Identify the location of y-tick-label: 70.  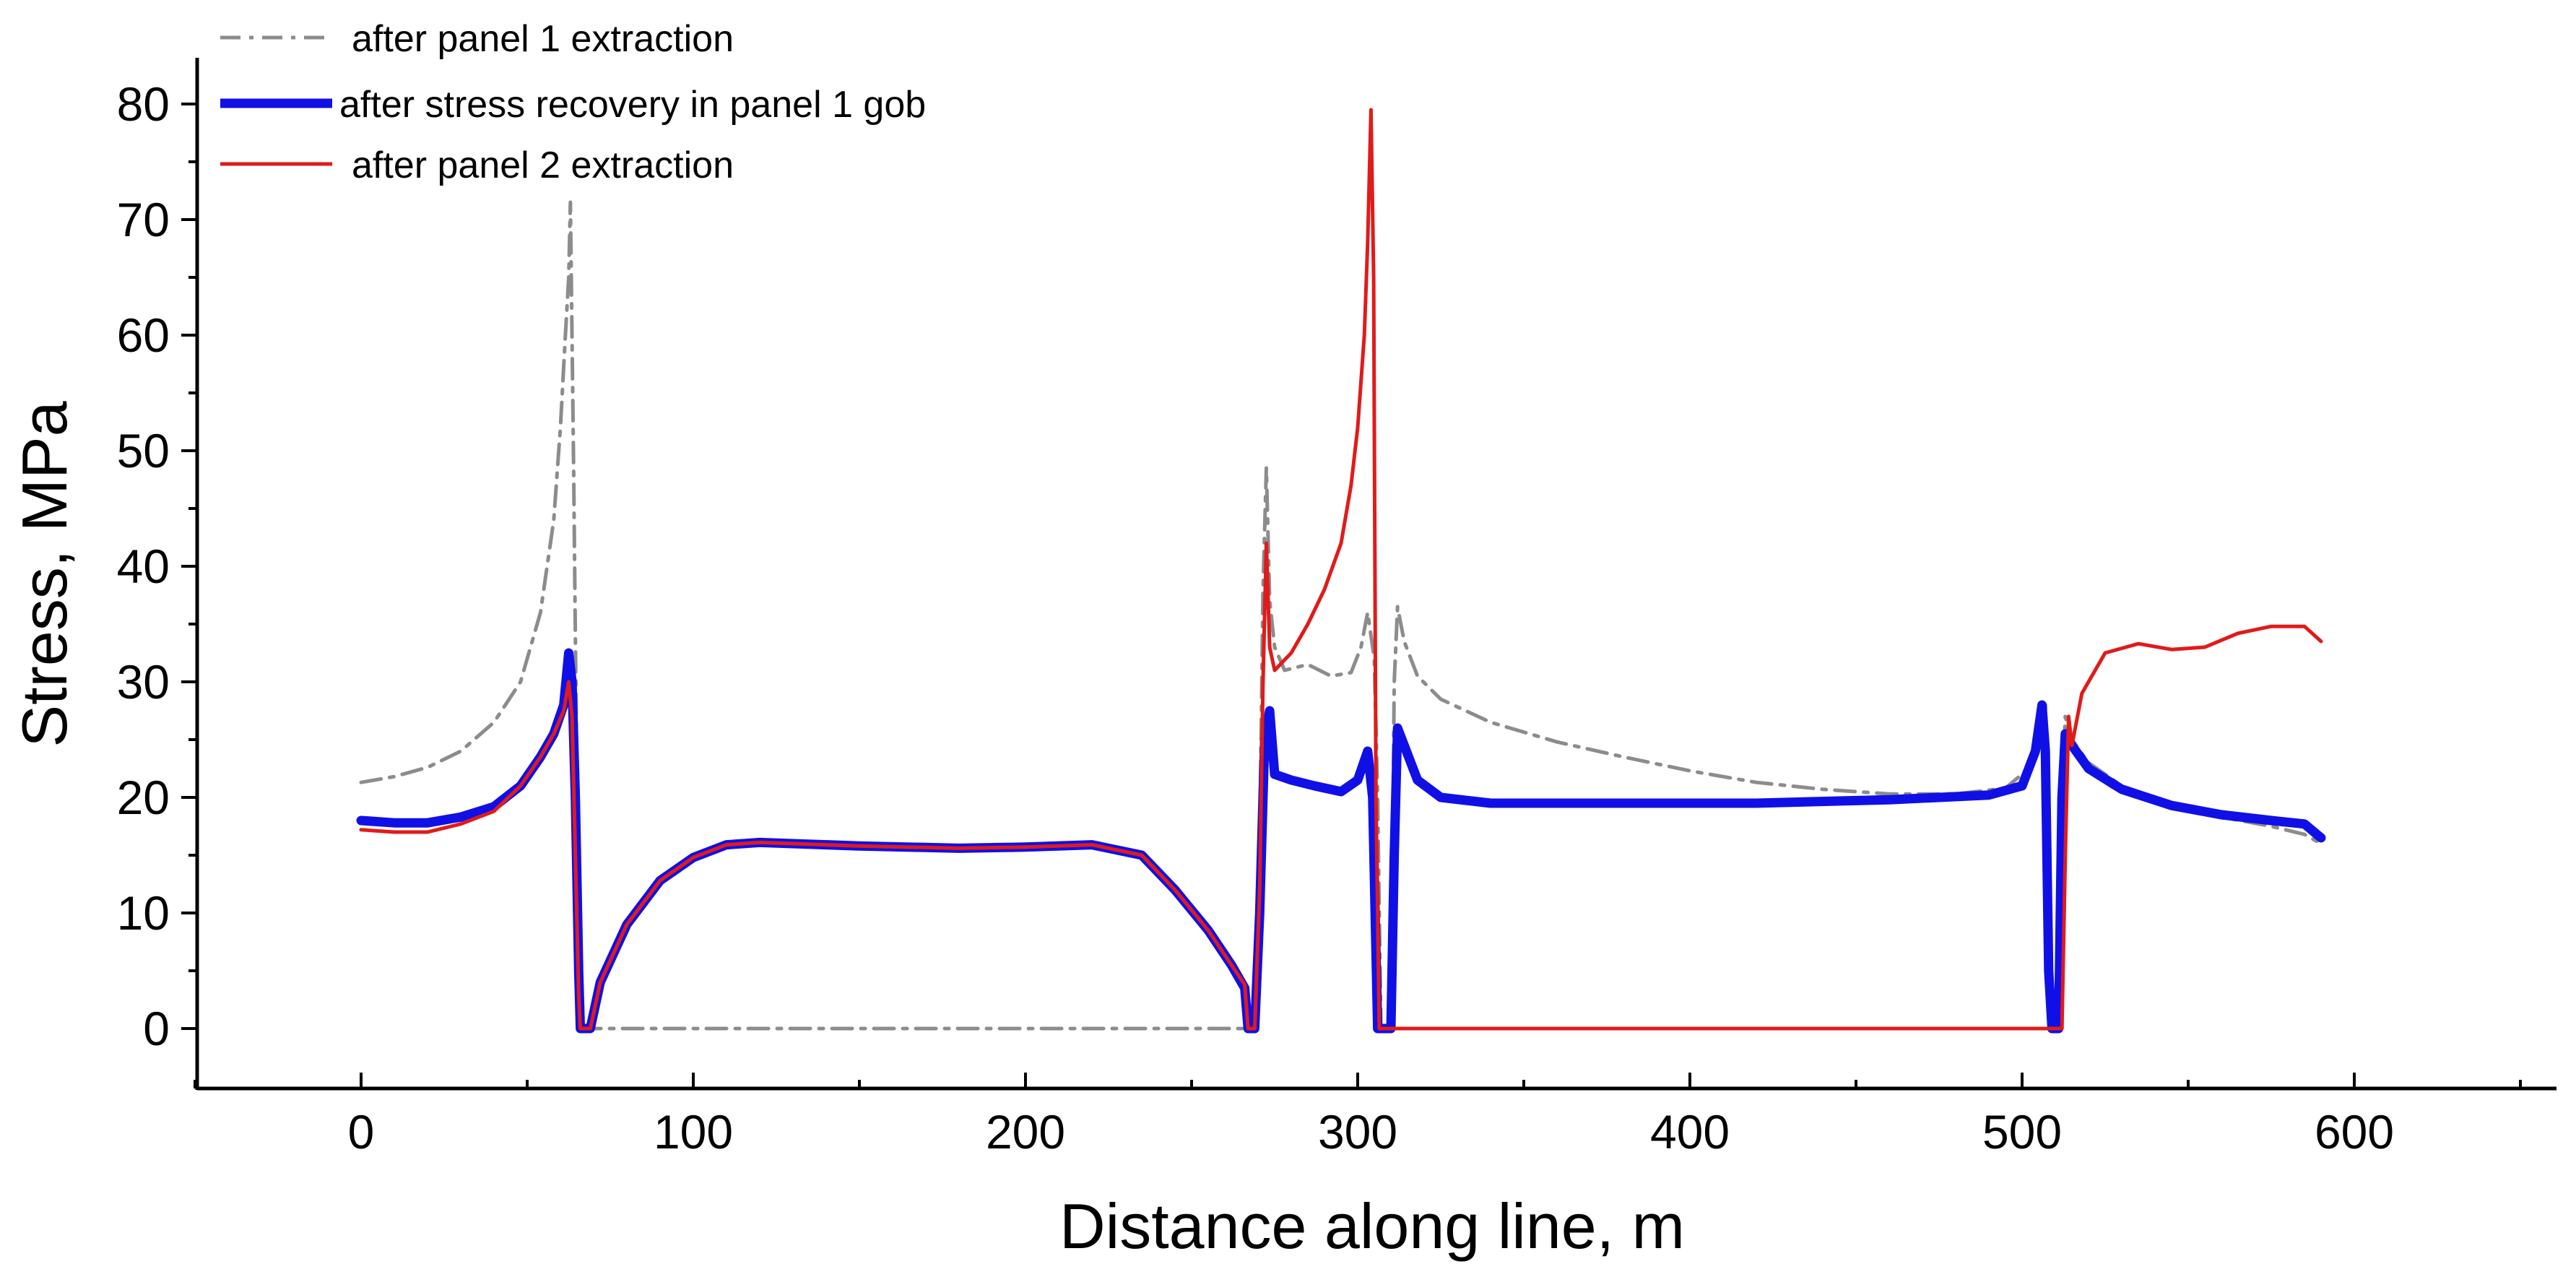
(143, 219).